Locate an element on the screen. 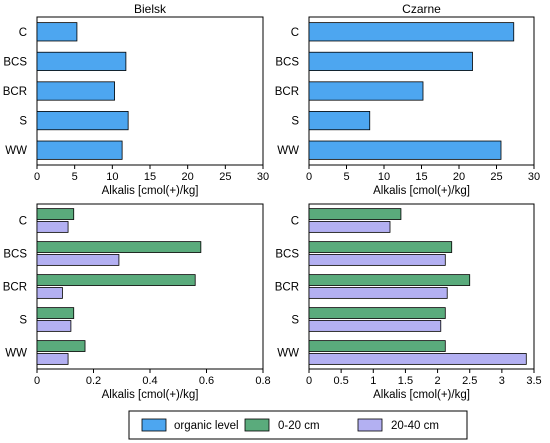 The image size is (550, 443). legend-label-organic: organic level is located at coordinates (206, 426).